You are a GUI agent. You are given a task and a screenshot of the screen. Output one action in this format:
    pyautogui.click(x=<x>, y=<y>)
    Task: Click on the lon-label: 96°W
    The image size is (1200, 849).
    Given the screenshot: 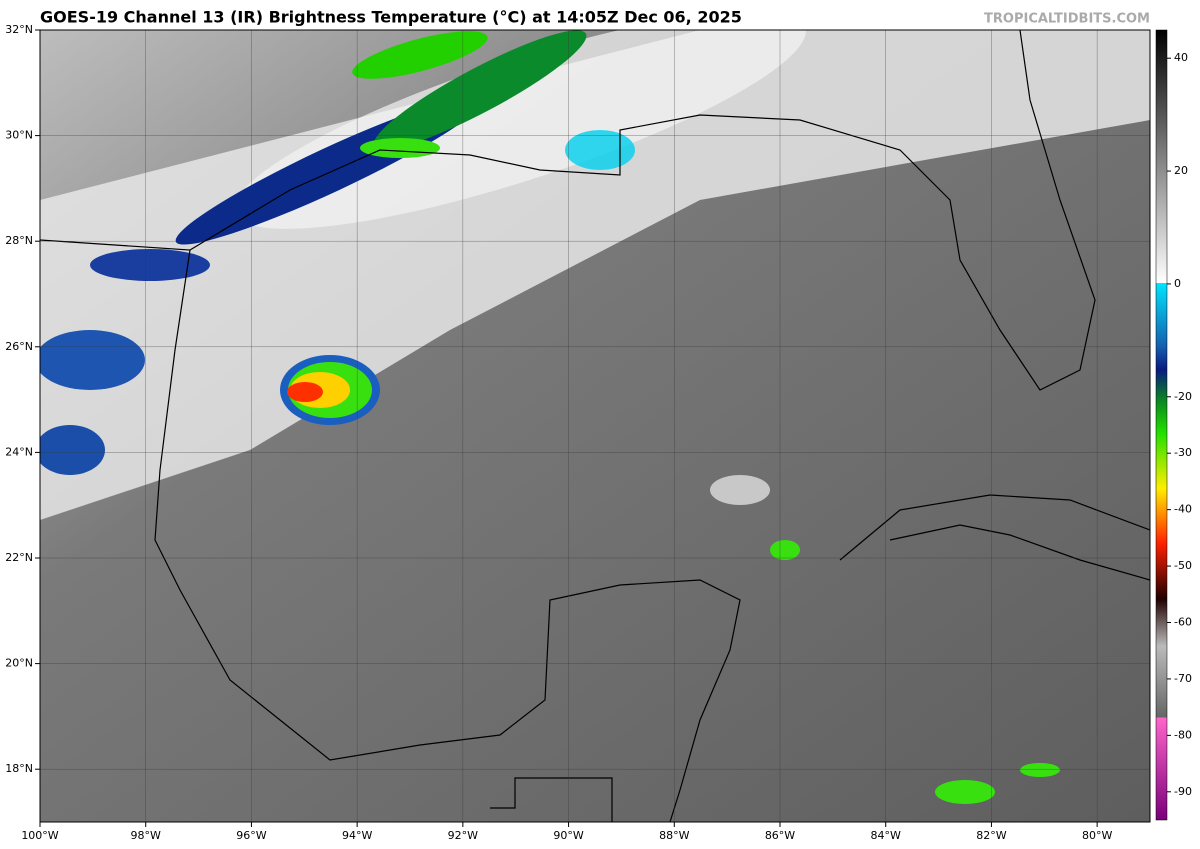 What is the action you would take?
    pyautogui.click(x=251, y=835)
    